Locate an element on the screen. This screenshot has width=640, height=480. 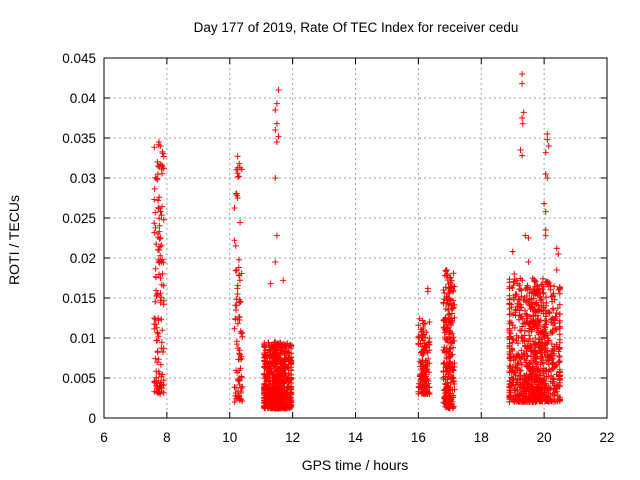
y-axis-label: ROTI / TECUs is located at coordinates (14, 240).